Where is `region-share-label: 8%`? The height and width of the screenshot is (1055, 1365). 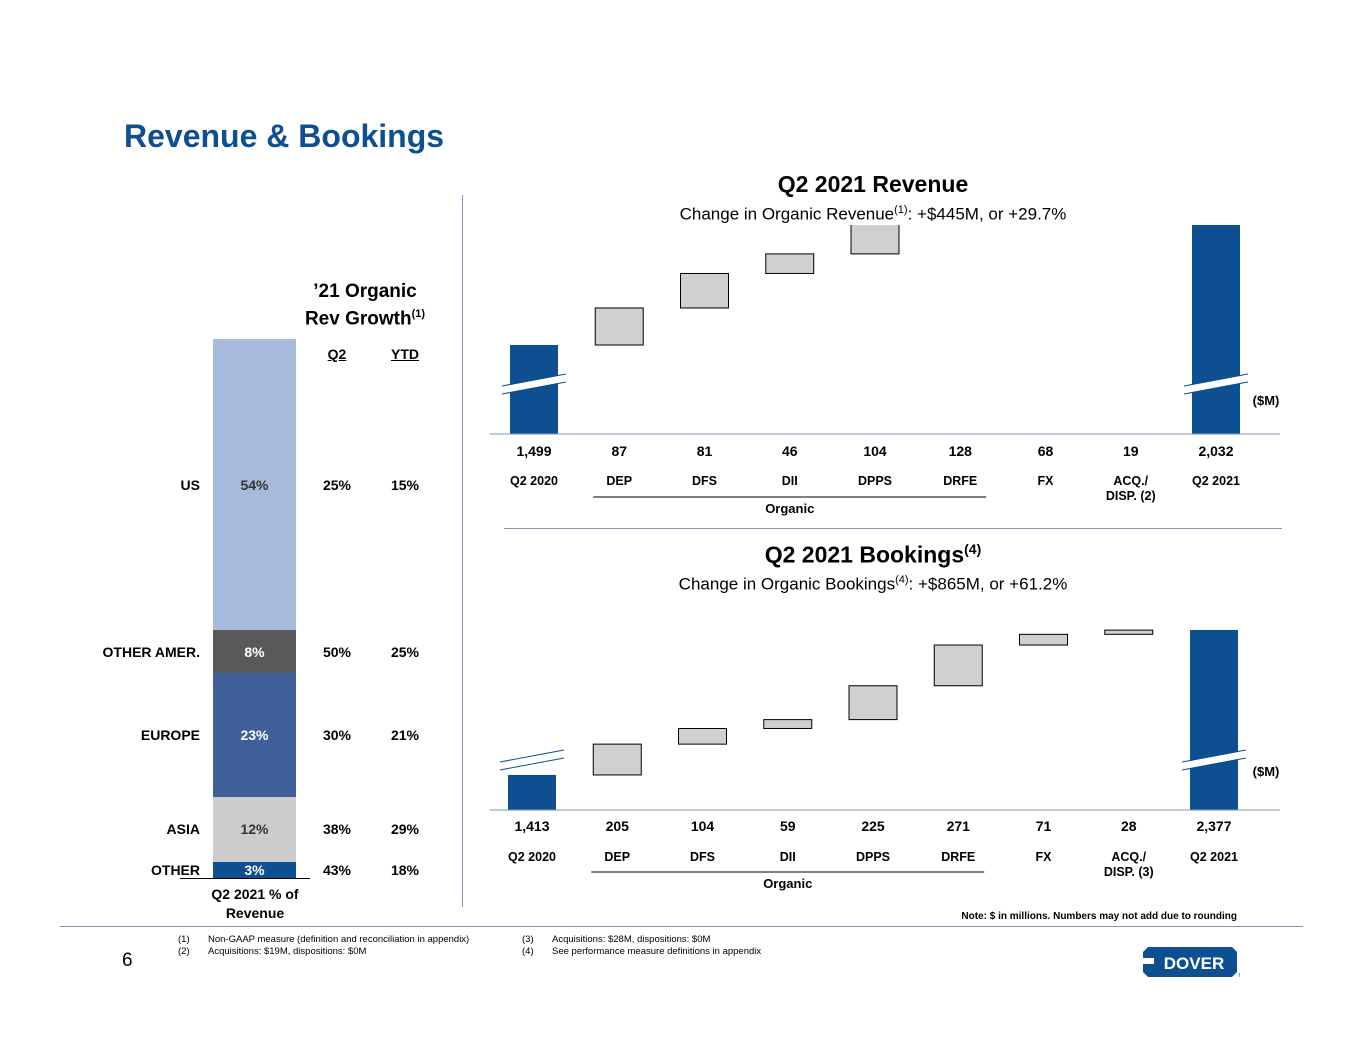 region-share-label: 8% is located at coordinates (254, 651).